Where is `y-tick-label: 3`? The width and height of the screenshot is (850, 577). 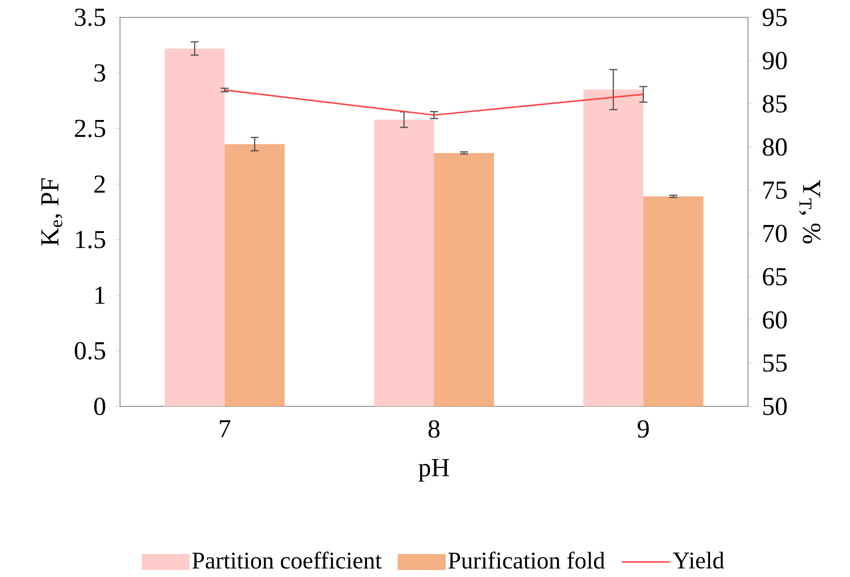 y-tick-label: 3 is located at coordinates (100, 73).